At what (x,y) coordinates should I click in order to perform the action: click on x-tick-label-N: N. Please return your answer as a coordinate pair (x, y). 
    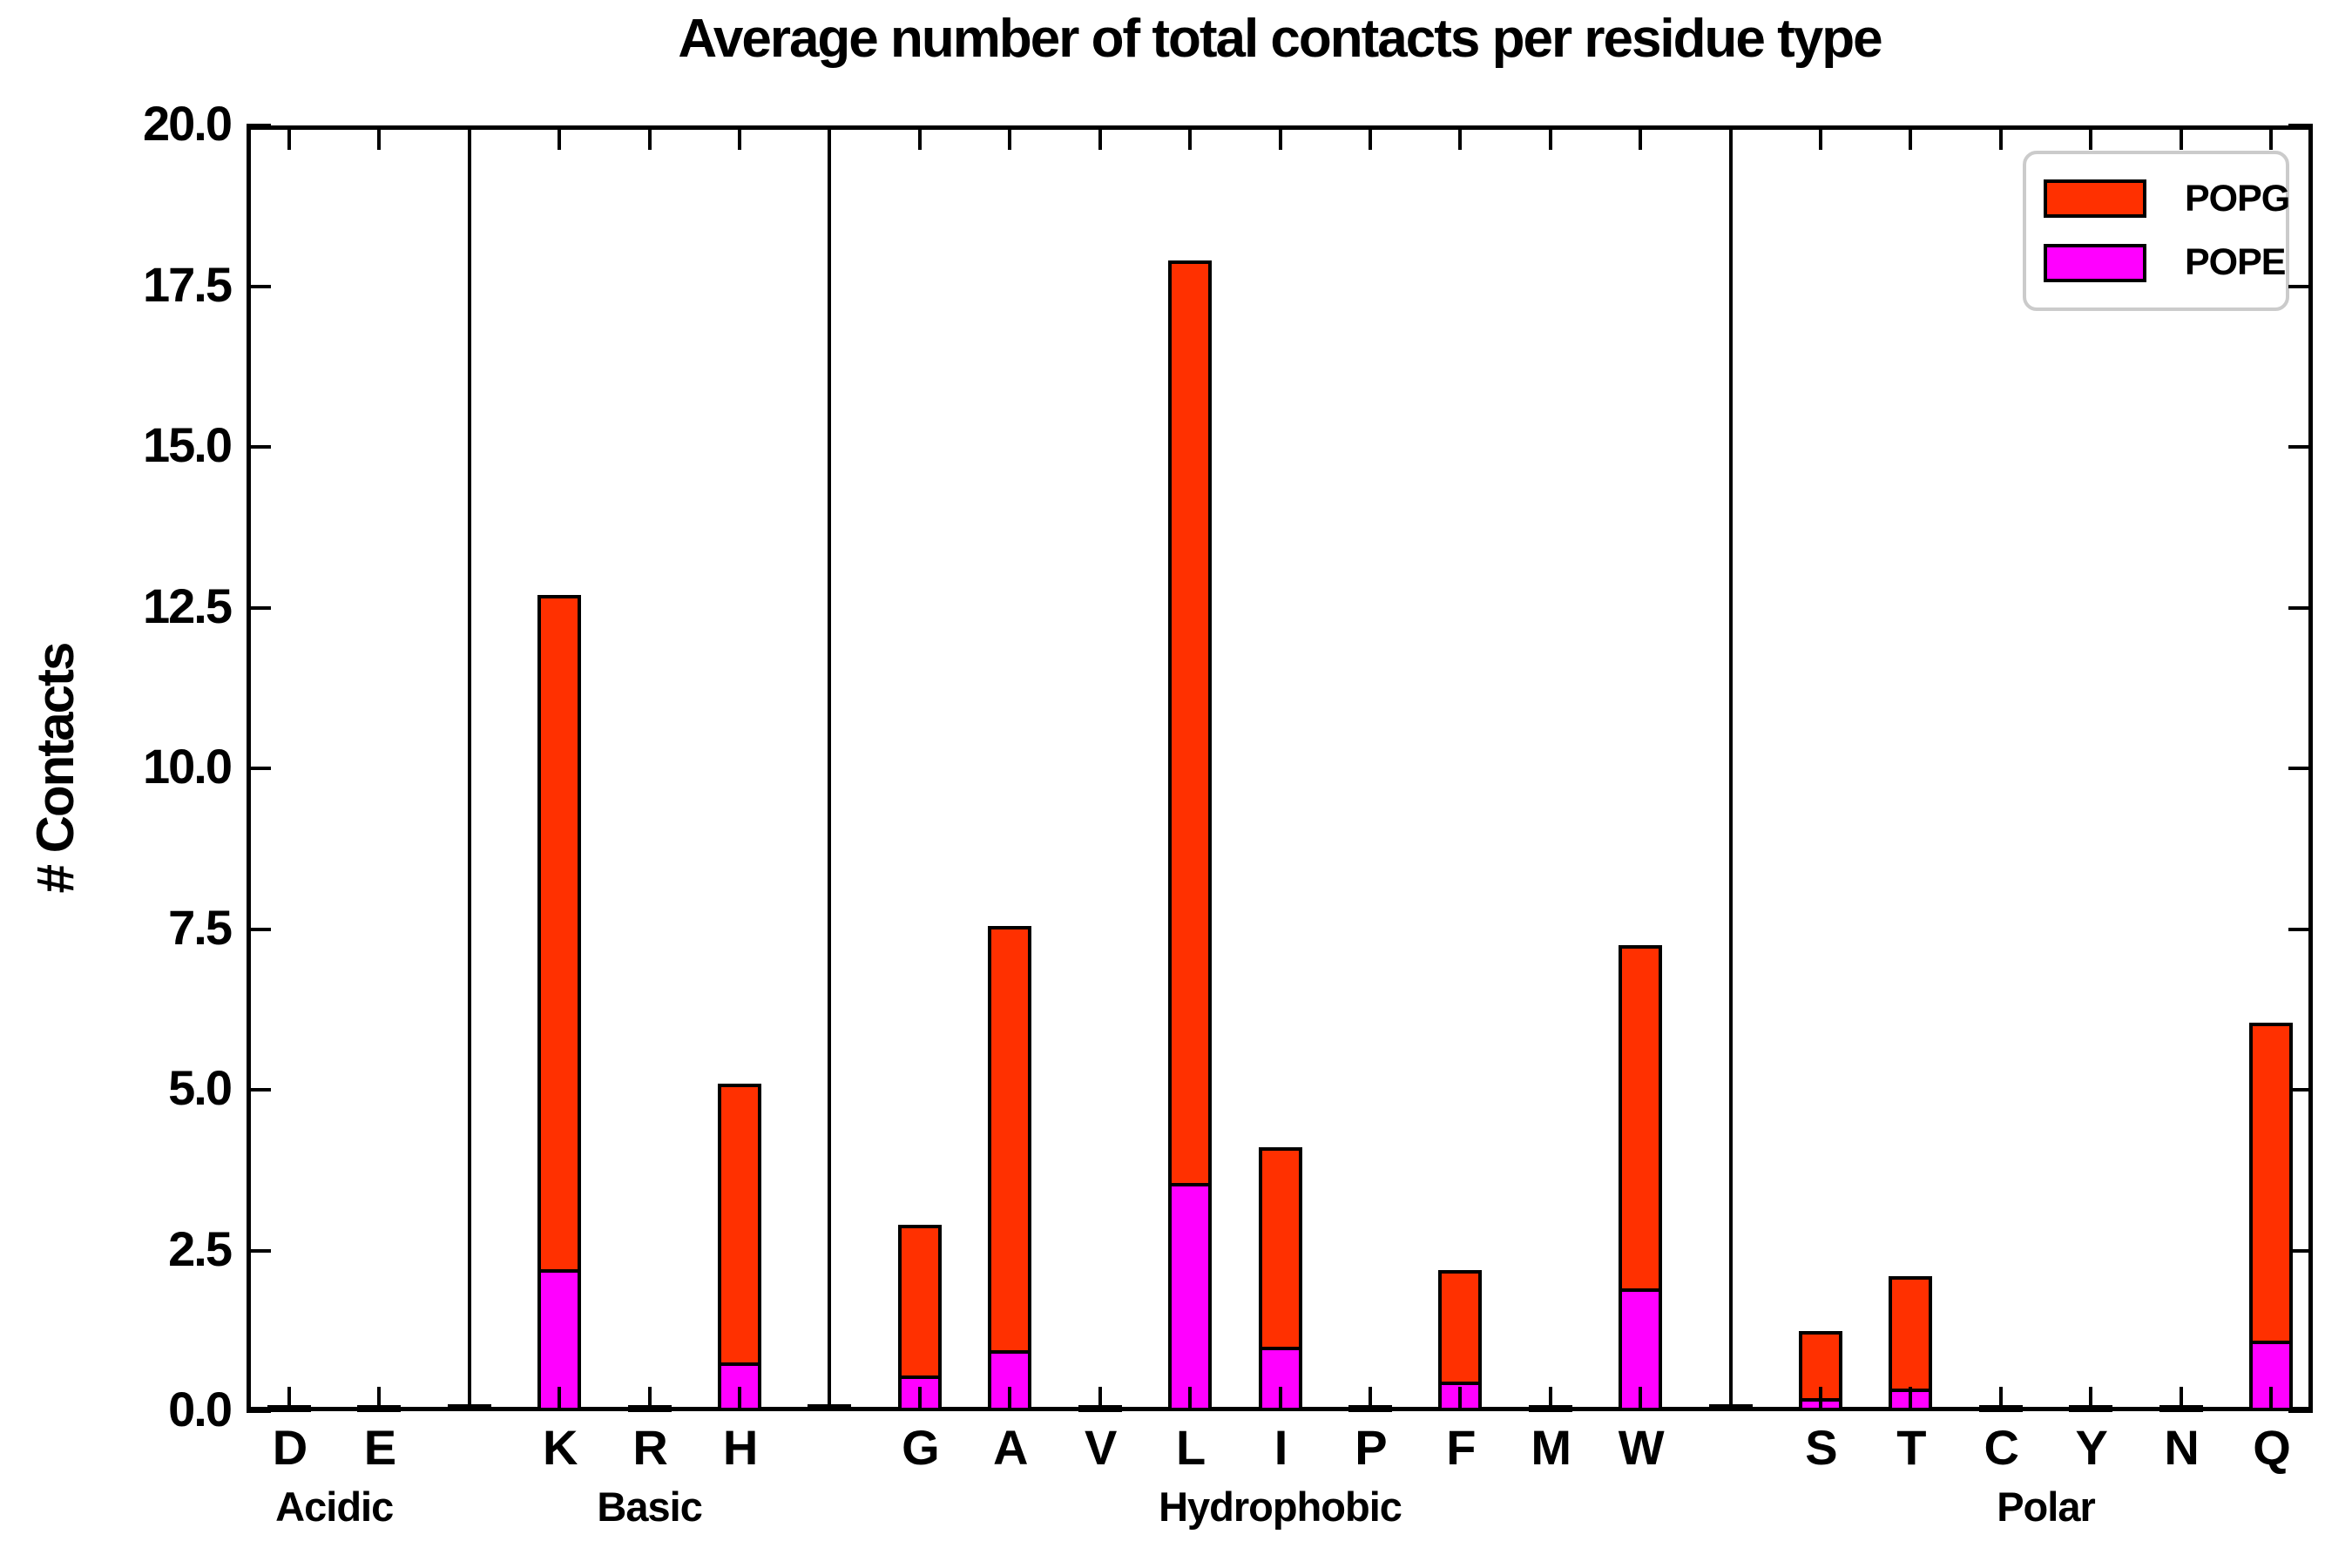
    Looking at the image, I should click on (2181, 1447).